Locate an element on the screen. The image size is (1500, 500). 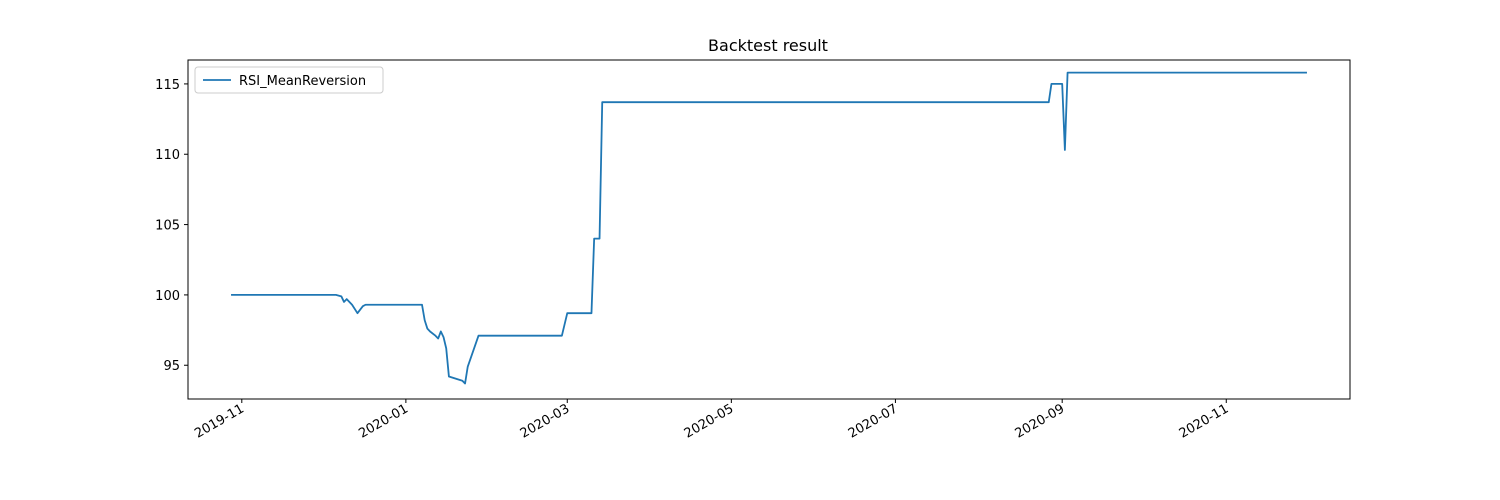
x-tick-label: 2020-03 is located at coordinates (545, 421).